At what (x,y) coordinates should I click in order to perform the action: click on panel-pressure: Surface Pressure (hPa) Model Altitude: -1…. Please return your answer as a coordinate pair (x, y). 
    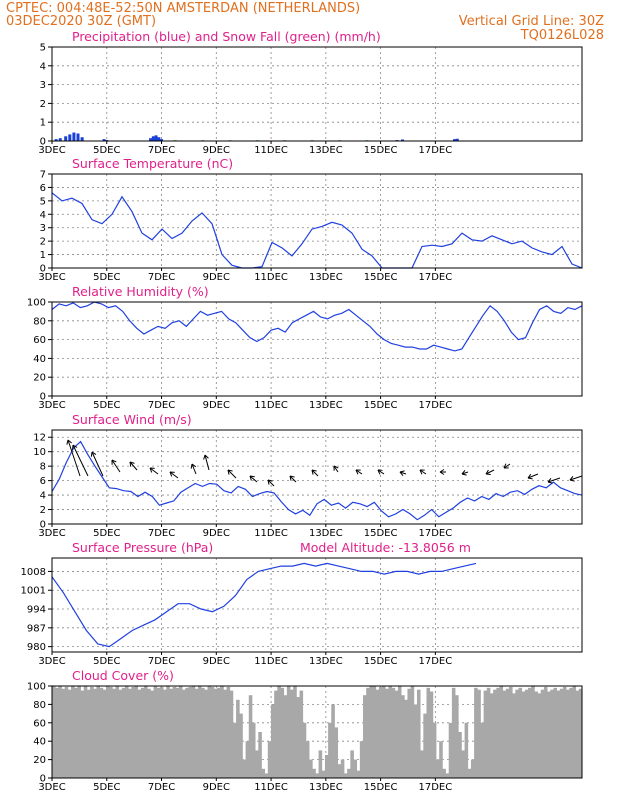
    Looking at the image, I should click on (302, 603).